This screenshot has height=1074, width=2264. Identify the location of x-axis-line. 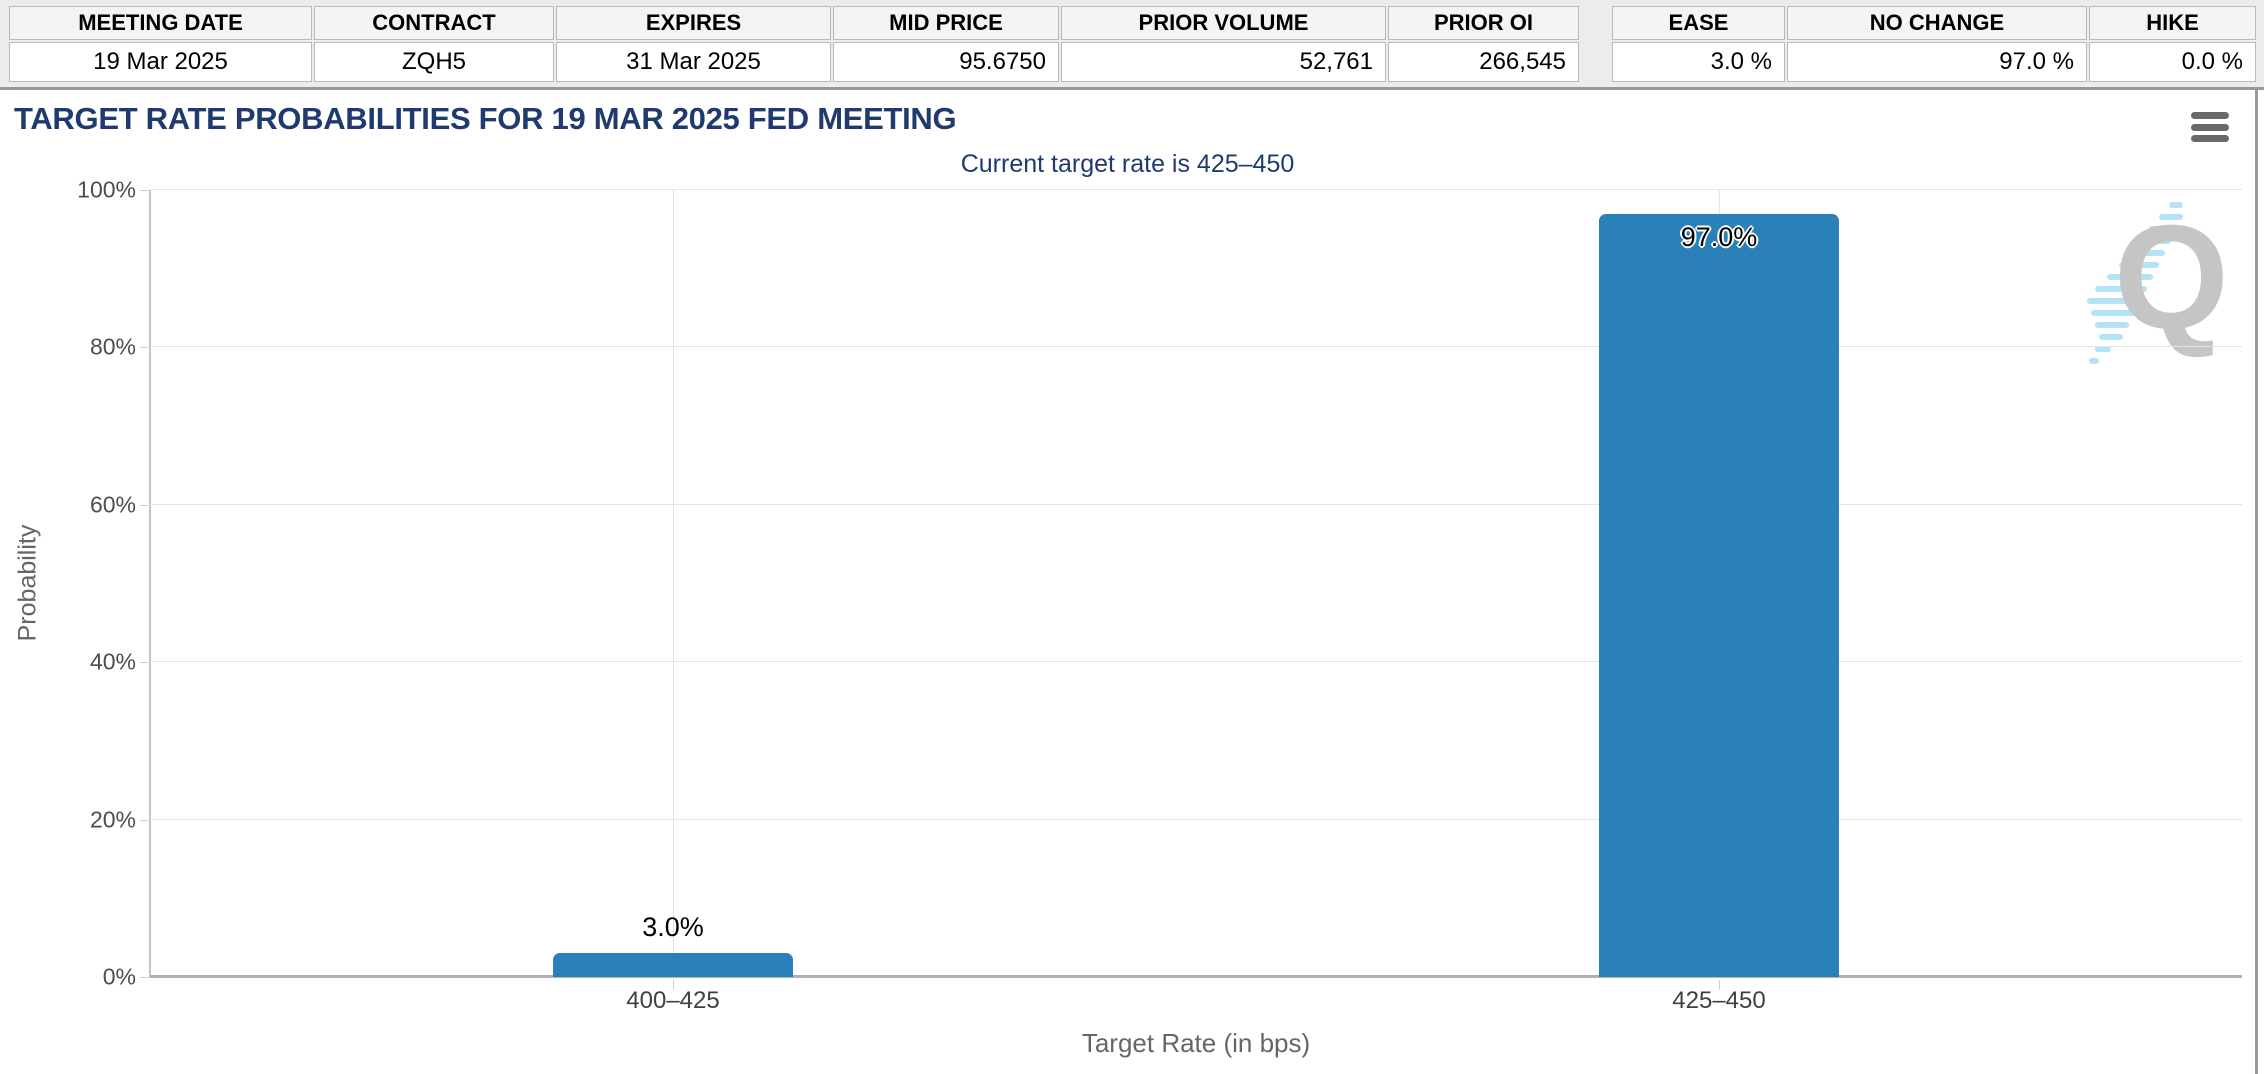
(1196, 976).